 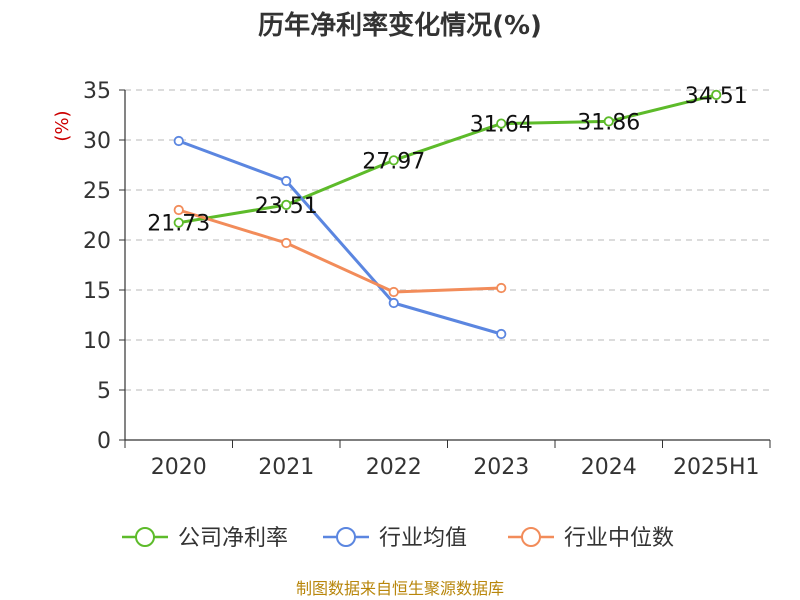 I want to click on legend-label-1: 行业均值, so click(x=423, y=538).